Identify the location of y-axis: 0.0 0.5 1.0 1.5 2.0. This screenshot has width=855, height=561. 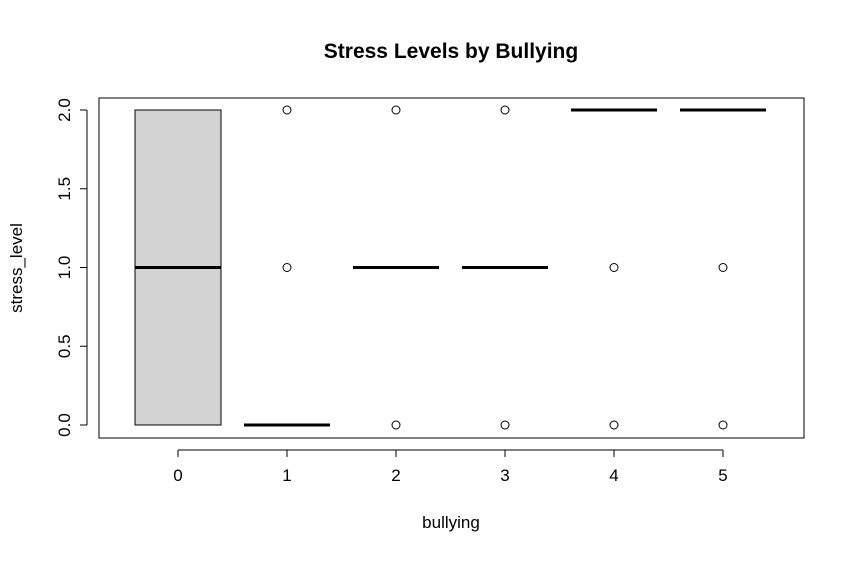
(71, 267).